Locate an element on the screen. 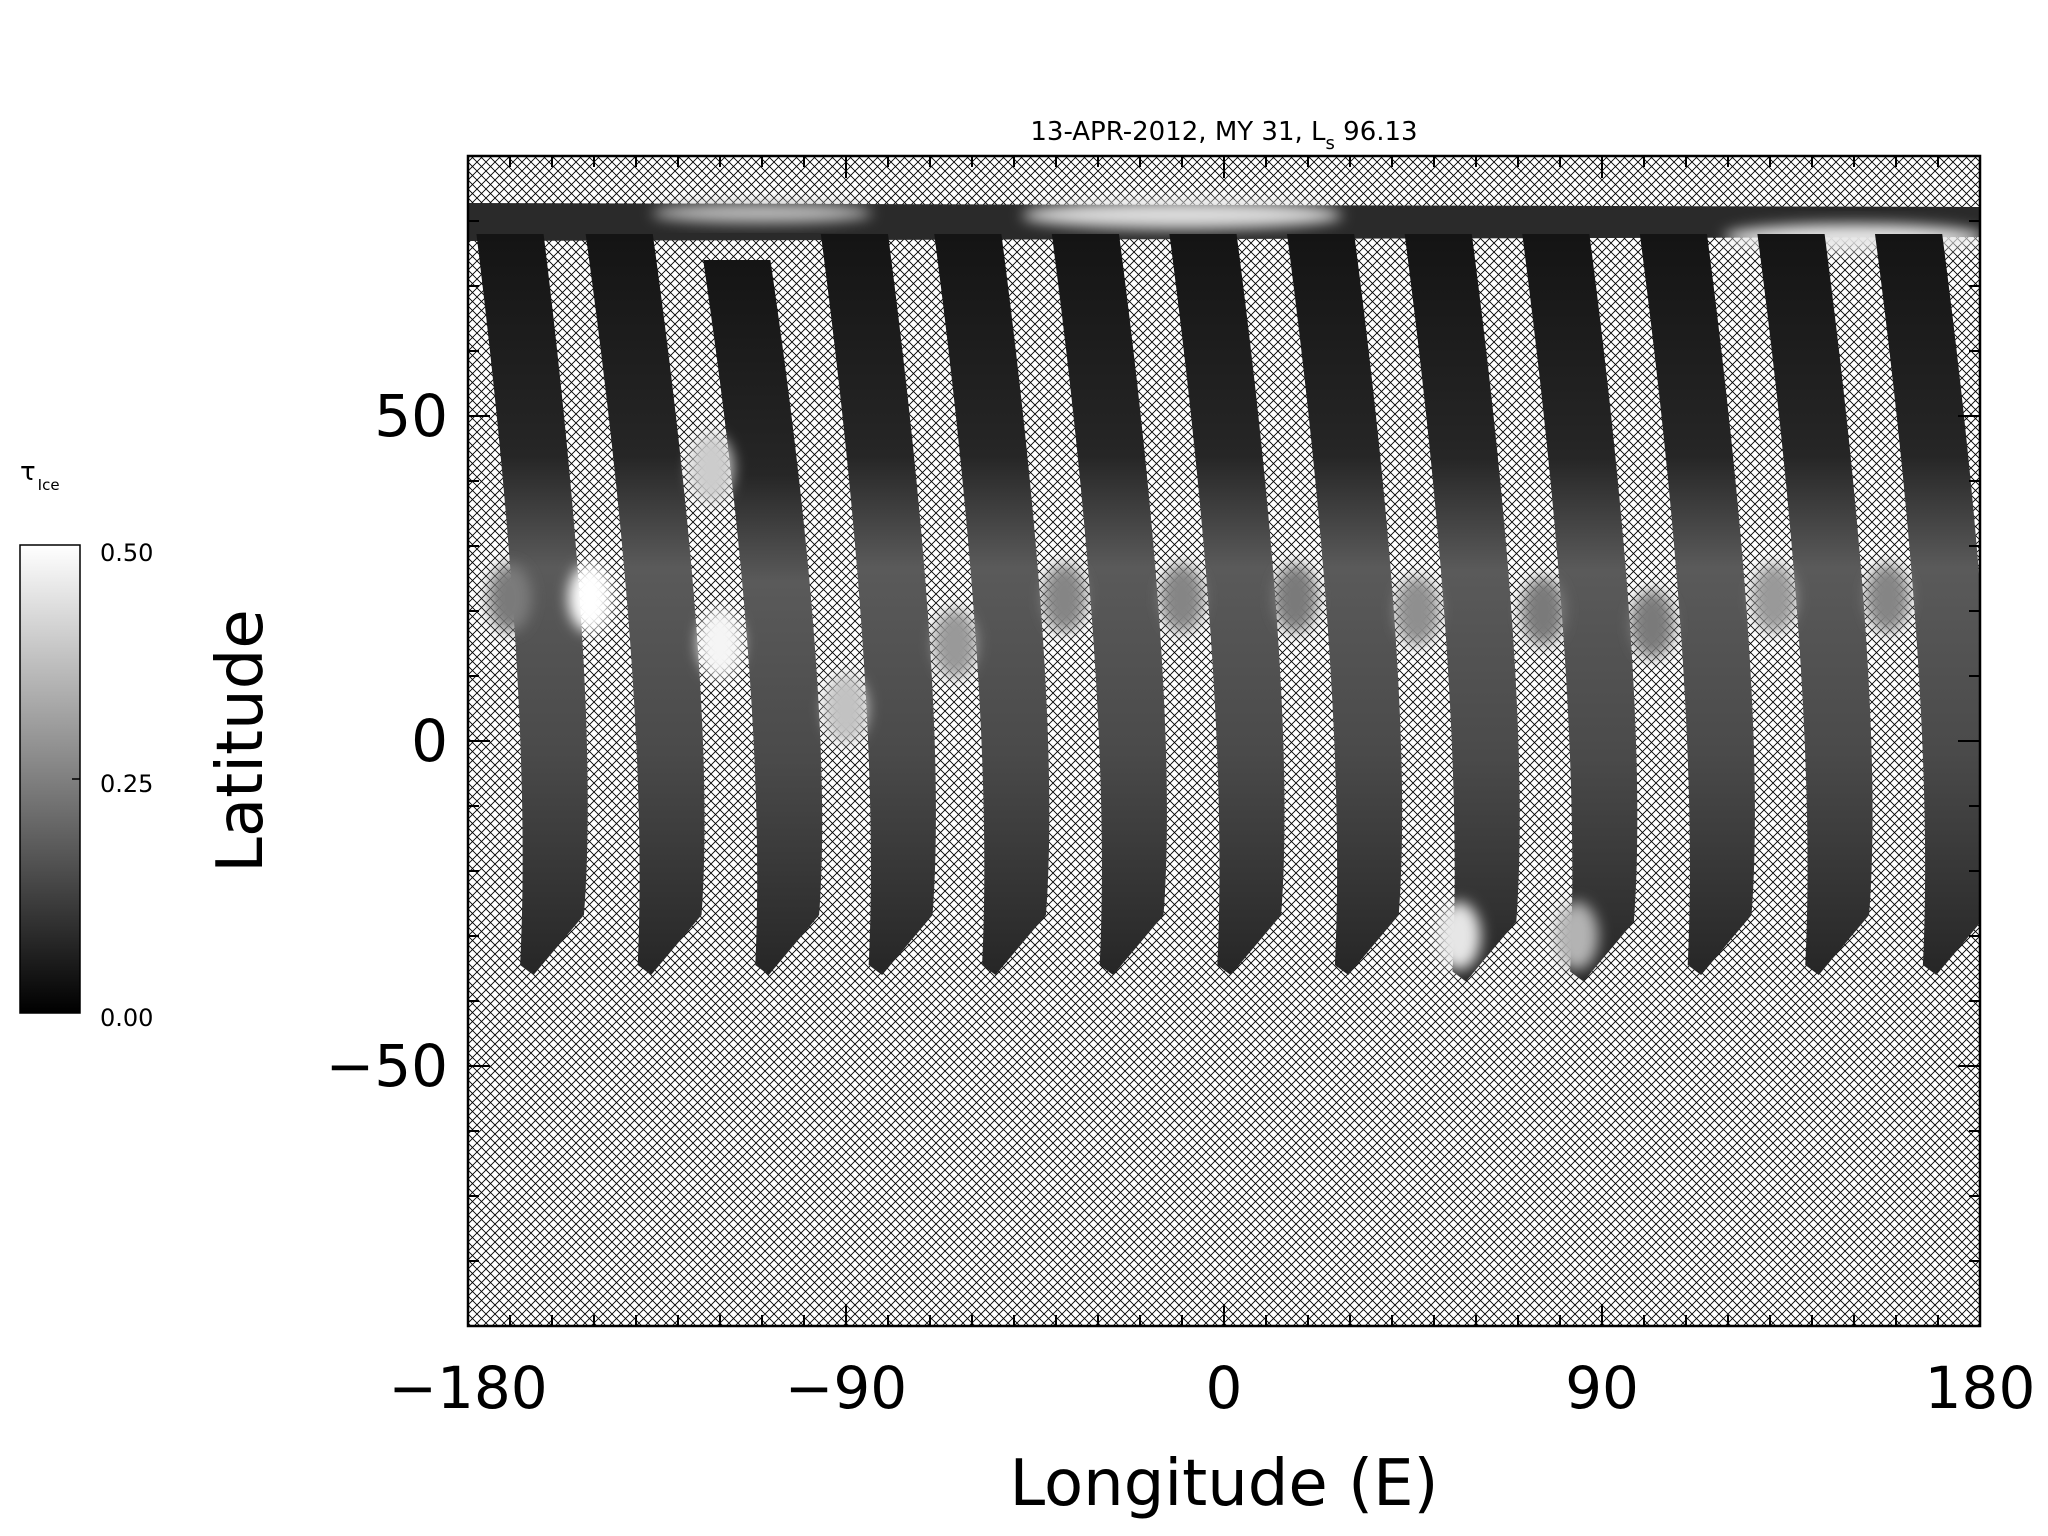  y-axis-label: Latitude is located at coordinates (241, 740).